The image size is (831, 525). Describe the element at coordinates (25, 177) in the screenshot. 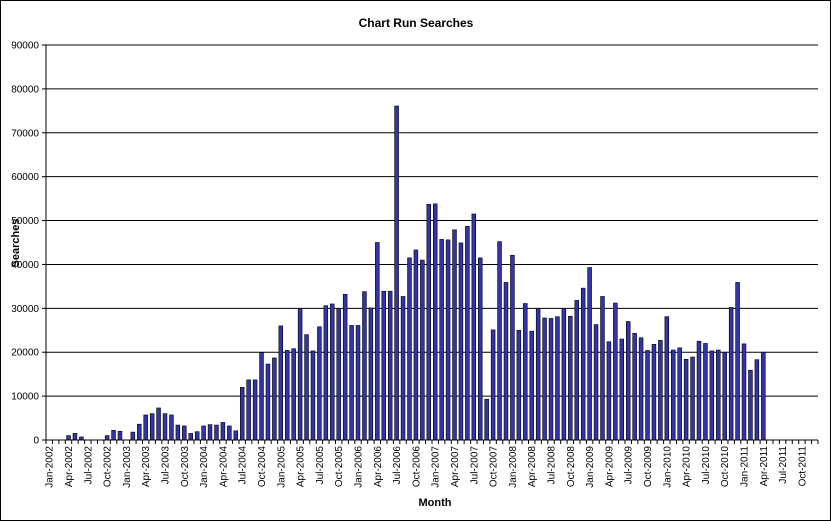

I see `y-tick-label: 60000` at that location.